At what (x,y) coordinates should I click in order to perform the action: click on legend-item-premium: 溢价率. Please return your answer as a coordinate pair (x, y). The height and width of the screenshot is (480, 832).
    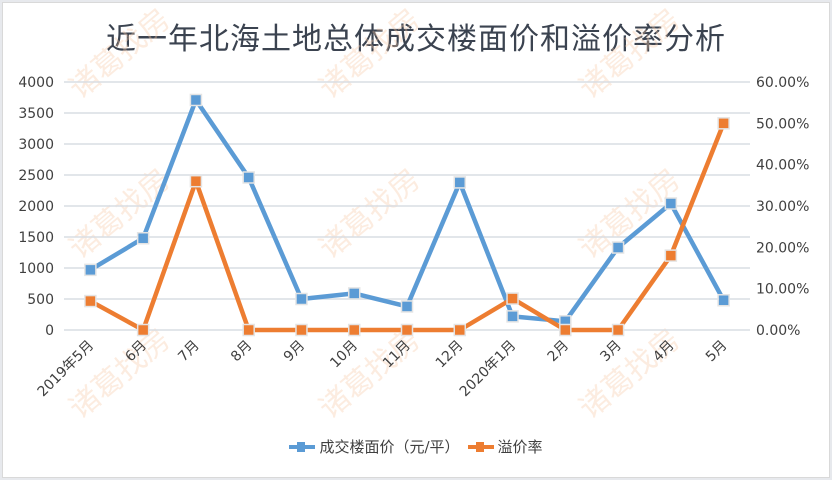
    Looking at the image, I should click on (505, 446).